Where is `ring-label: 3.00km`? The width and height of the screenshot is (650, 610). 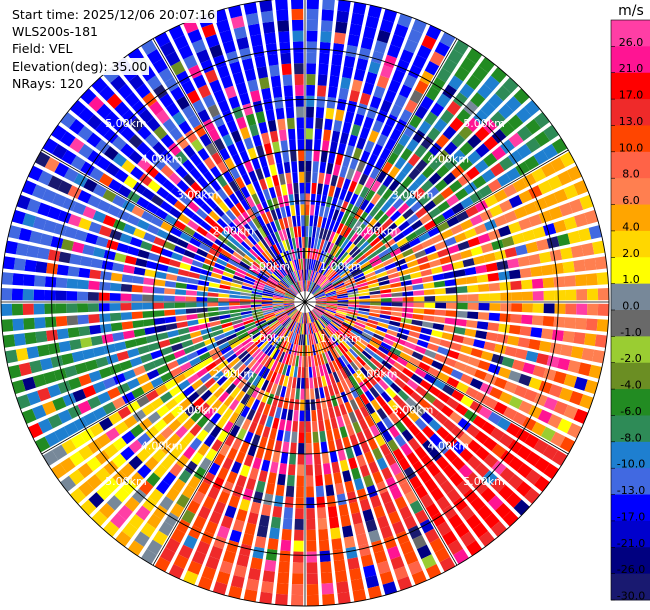
ring-label: 3.00km is located at coordinates (198, 195).